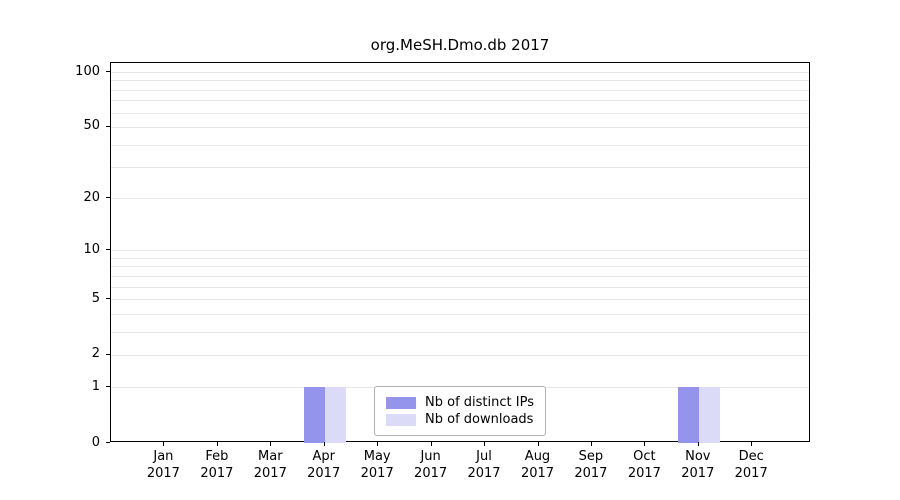 The width and height of the screenshot is (900, 500). What do you see at coordinates (95, 298) in the screenshot?
I see `y-tick-label: 5` at bounding box center [95, 298].